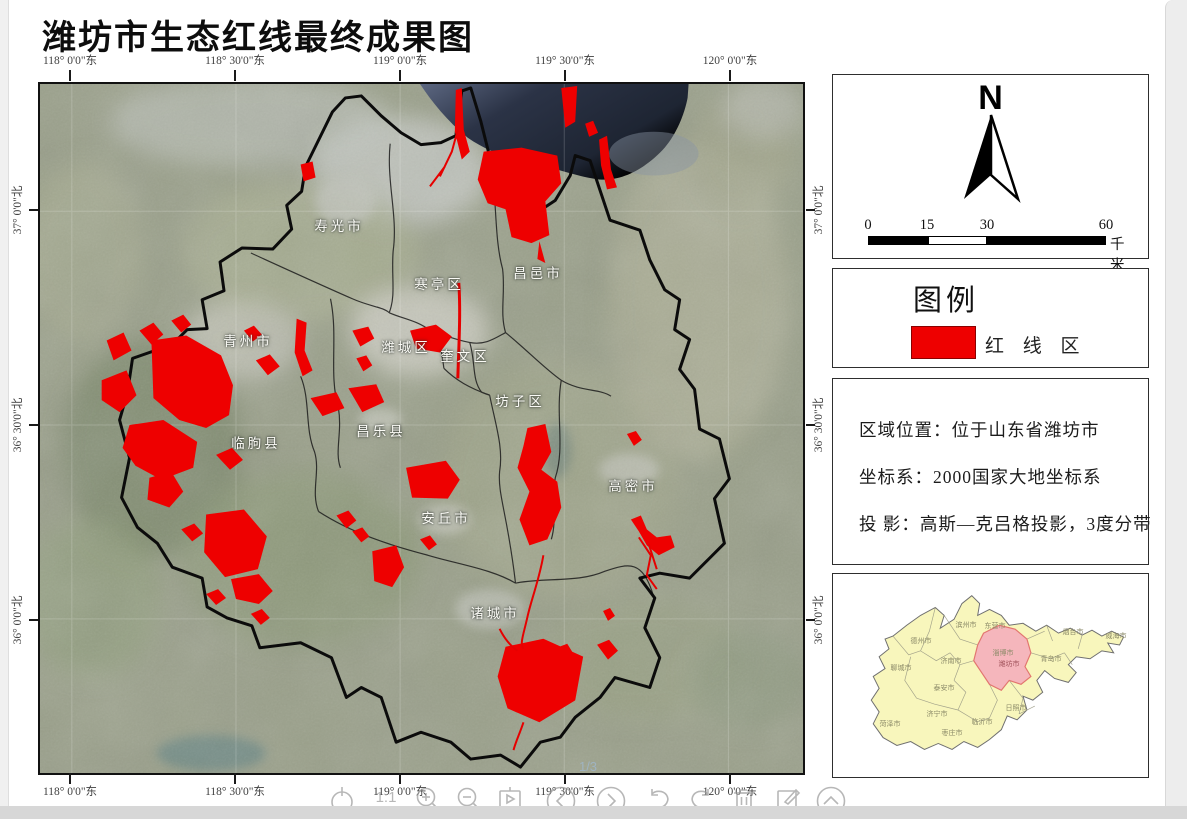  I want to click on legend-box: 图例 红 线 区, so click(990, 318).